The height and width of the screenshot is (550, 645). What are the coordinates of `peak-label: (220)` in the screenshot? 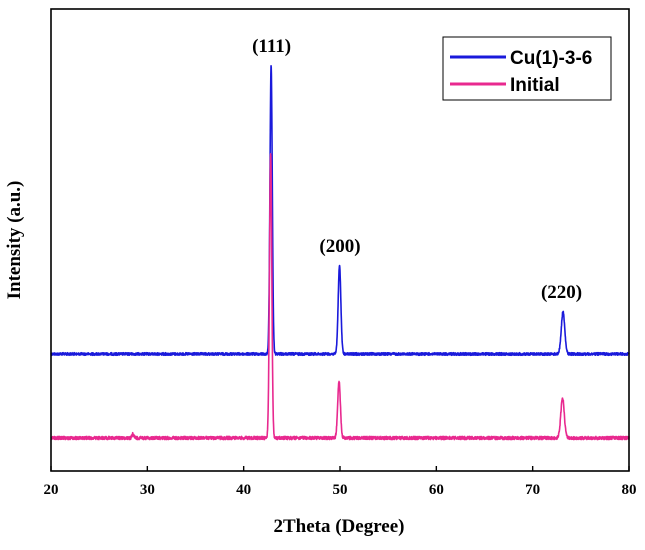 It's located at (561, 292).